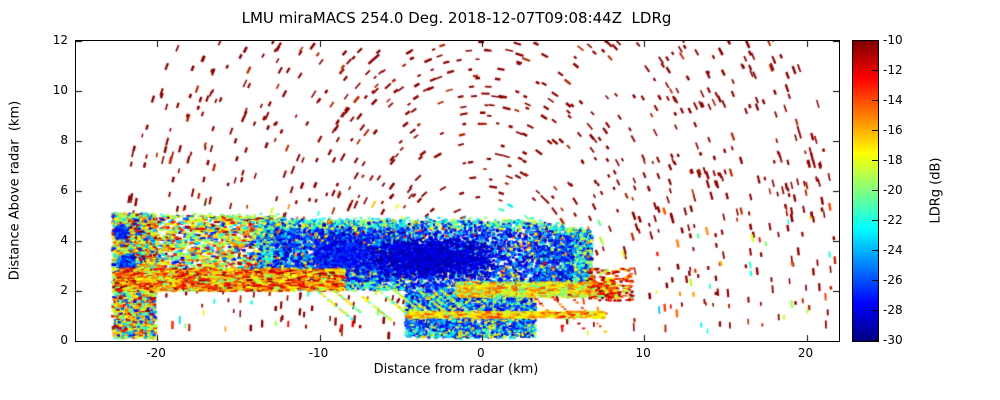  I want to click on colorbar-tick-label: -16, so click(893, 130).